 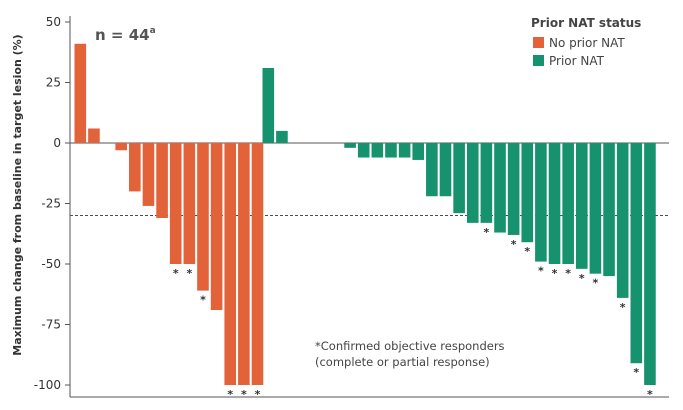 I want to click on y-tick-label: -25, so click(x=51, y=204).